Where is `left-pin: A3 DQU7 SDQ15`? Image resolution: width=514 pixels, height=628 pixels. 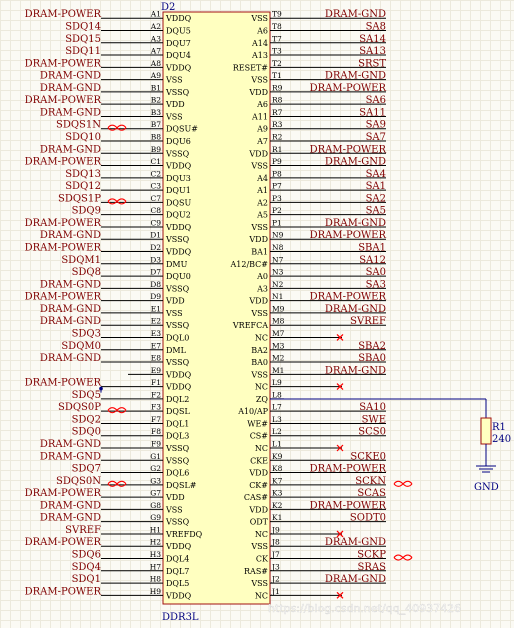 left-pin: A3 DQU7 SDQ15 is located at coordinates (128, 41).